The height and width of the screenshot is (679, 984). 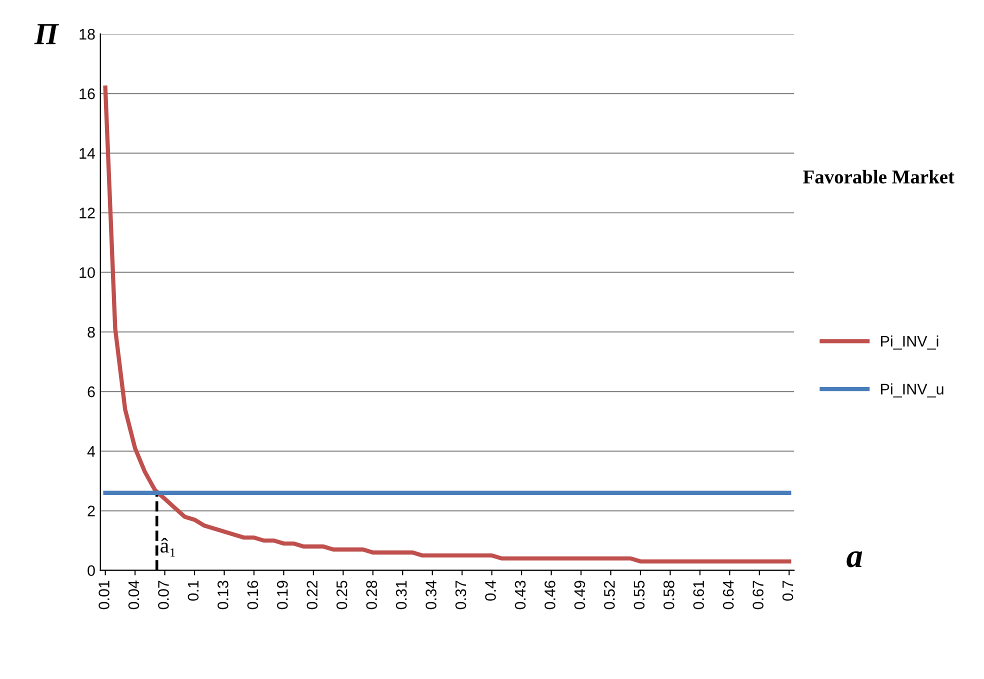 What do you see at coordinates (193, 590) in the screenshot?
I see `x-tick-label: 0.1` at bounding box center [193, 590].